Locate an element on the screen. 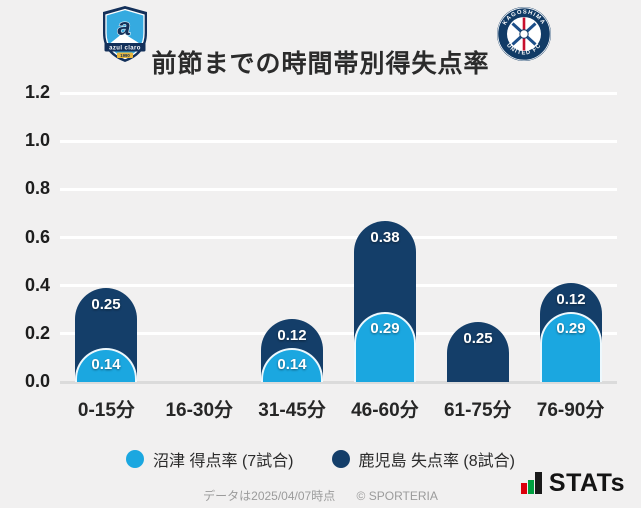 The width and height of the screenshot is (641, 508). badge-ring is located at coordinates (524, 34).